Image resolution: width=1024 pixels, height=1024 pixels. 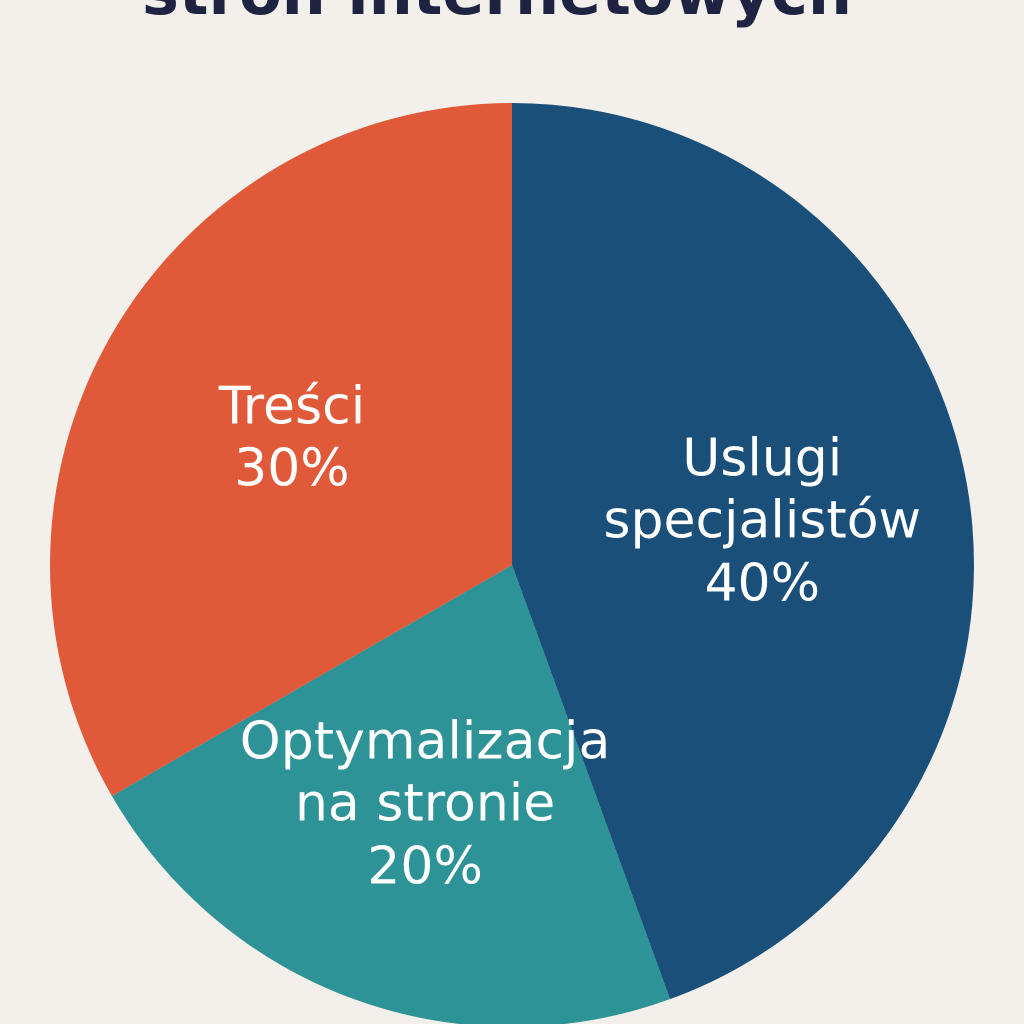 I want to click on slice-value: 20%, so click(x=425, y=865).